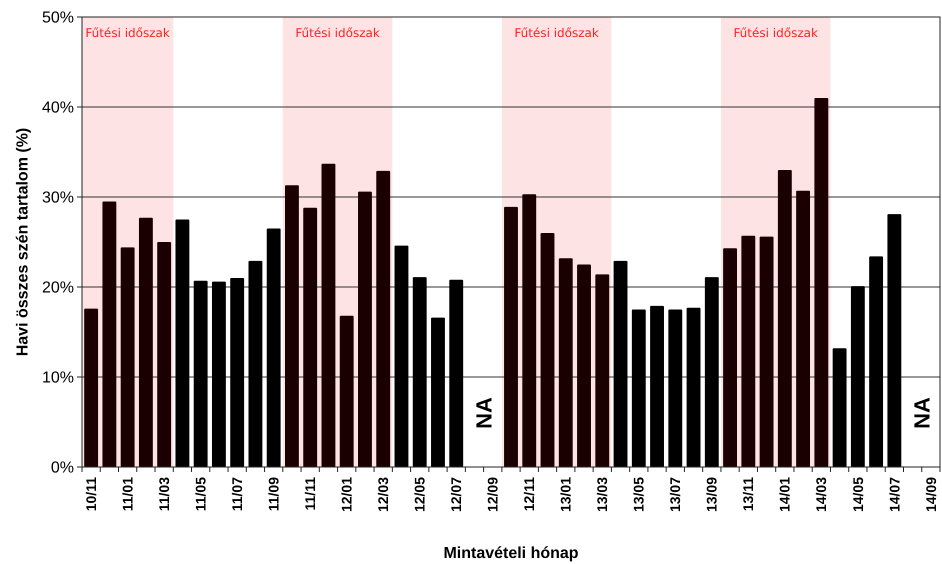 The image size is (942, 564). I want to click on x-tick-label: 11/05, so click(200, 494).